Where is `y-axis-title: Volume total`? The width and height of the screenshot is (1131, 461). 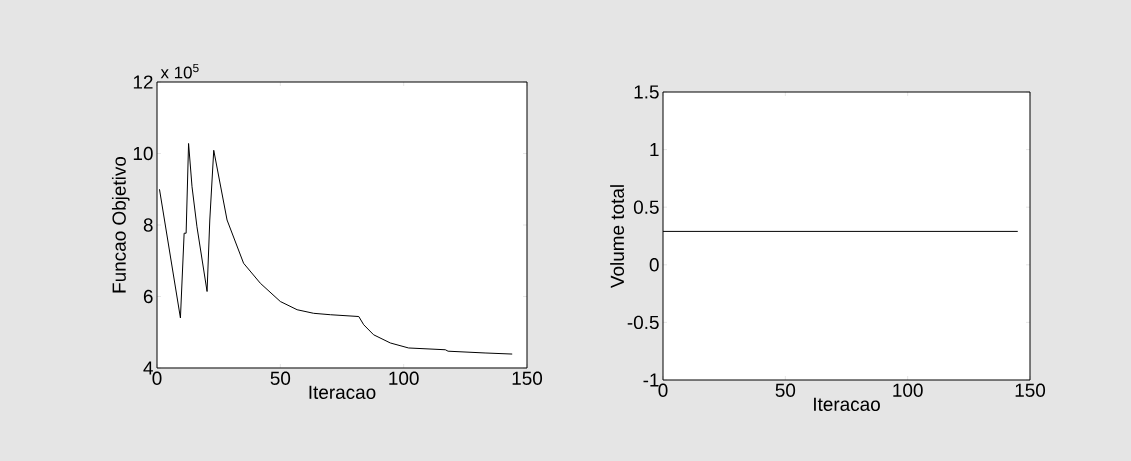
y-axis-title: Volume total is located at coordinates (617, 237).